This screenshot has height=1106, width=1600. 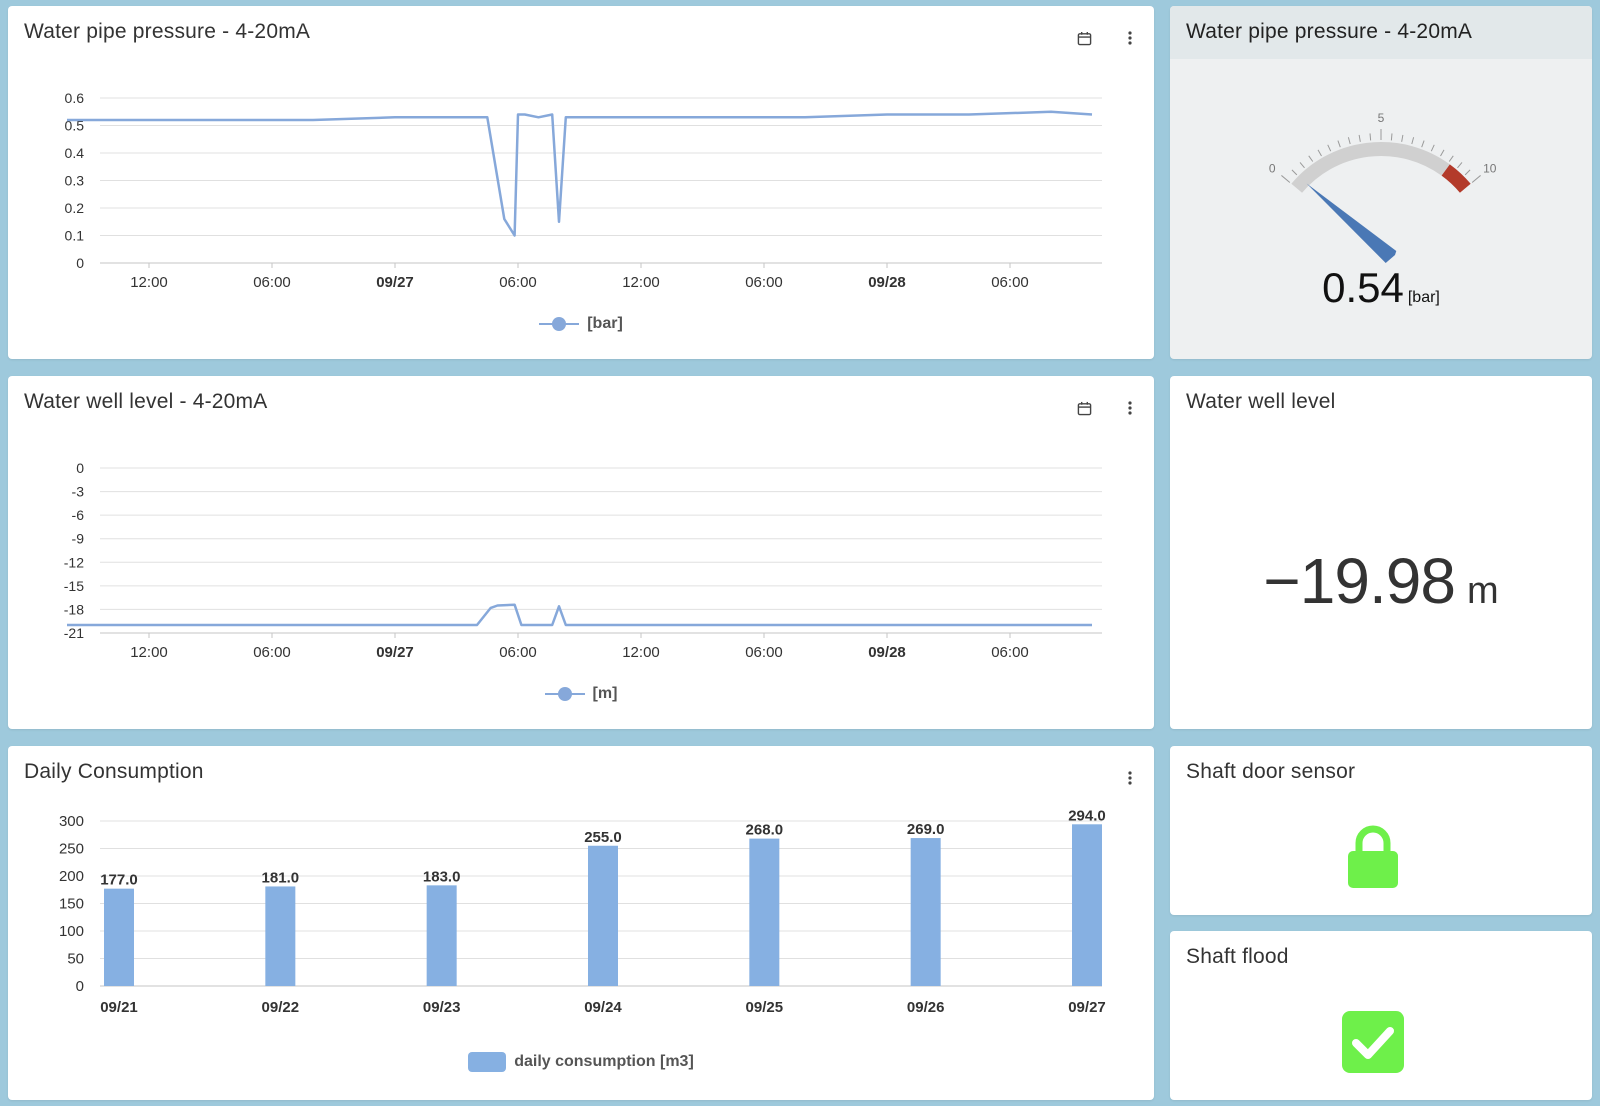 What do you see at coordinates (1381, 118) in the screenshot?
I see `gauge-scale-label: 5` at bounding box center [1381, 118].